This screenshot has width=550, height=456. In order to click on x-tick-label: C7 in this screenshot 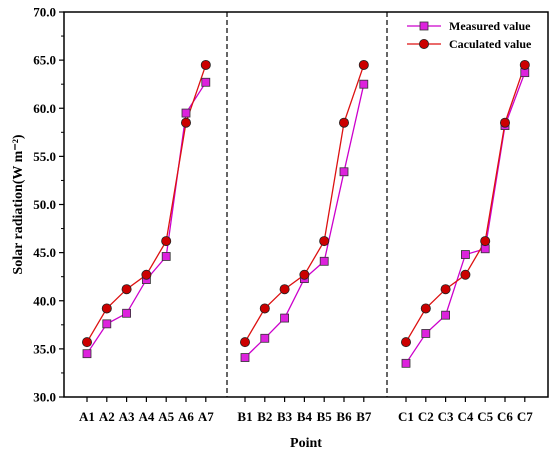, I will do `click(525, 416)`.